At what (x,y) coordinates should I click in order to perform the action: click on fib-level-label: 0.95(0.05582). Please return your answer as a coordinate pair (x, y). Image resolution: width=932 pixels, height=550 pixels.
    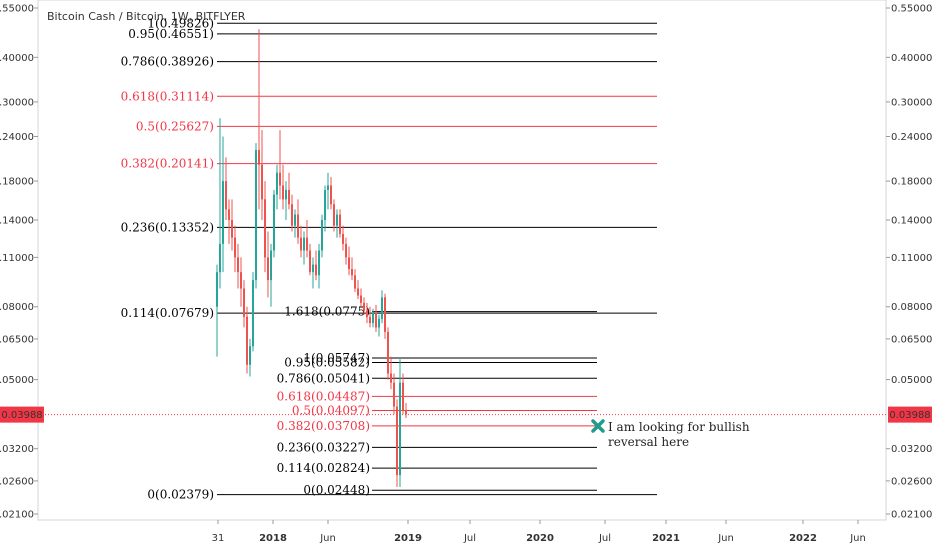
    Looking at the image, I should click on (327, 363).